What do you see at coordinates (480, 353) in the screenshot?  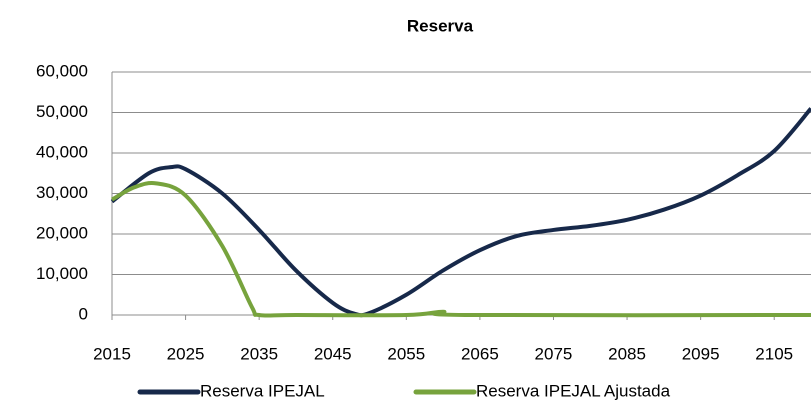 I see `x-tick-label: 2065` at bounding box center [480, 353].